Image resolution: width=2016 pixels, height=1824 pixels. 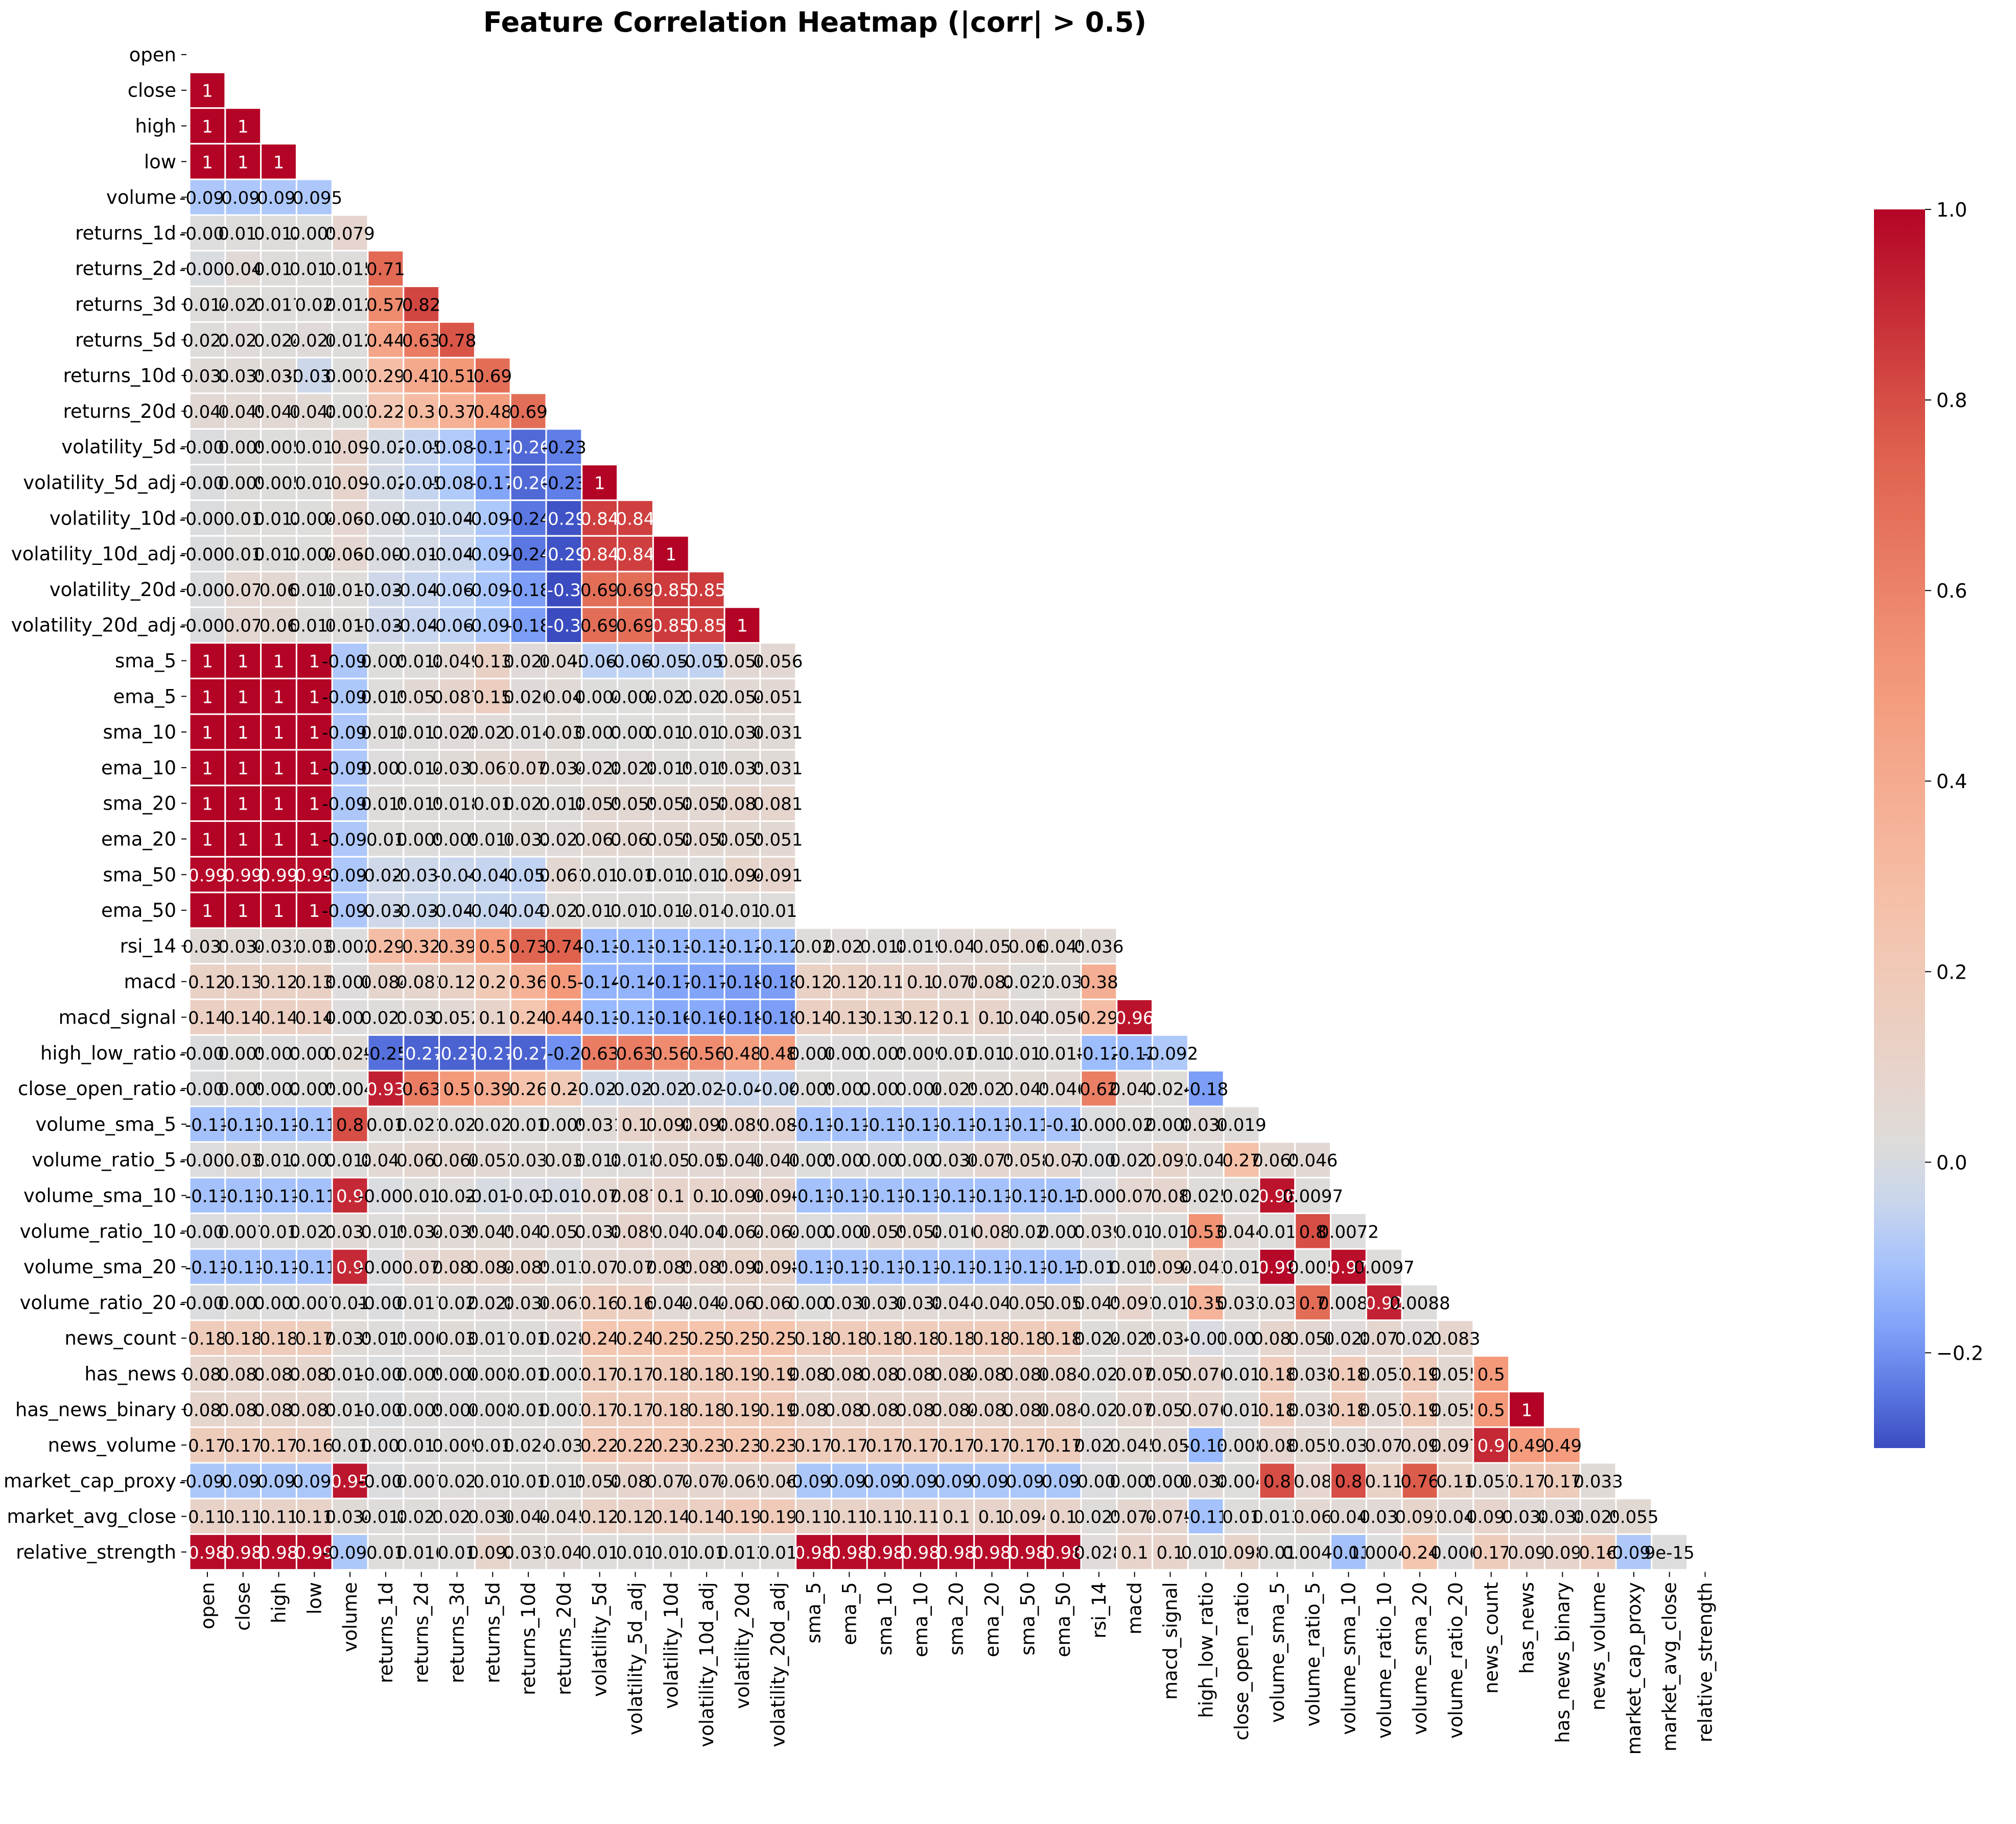 What do you see at coordinates (1348, 1482) in the screenshot?
I see `heatmap-cell-label-market_cap_proxy-volume_sma_10: 0.8` at bounding box center [1348, 1482].